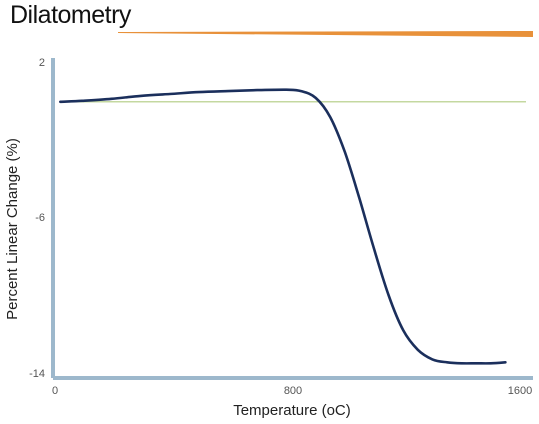 The image size is (539, 424). I want to click on x-axis-label: Temperature (oC), so click(292, 410).